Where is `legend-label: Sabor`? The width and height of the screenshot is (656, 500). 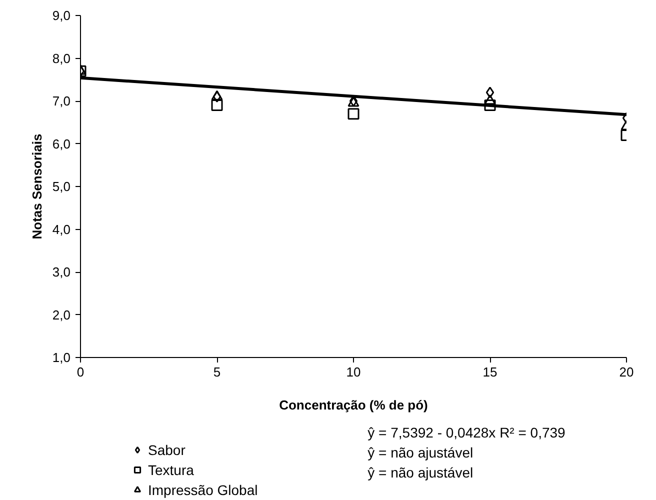
legend-label: Sabor is located at coordinates (167, 449).